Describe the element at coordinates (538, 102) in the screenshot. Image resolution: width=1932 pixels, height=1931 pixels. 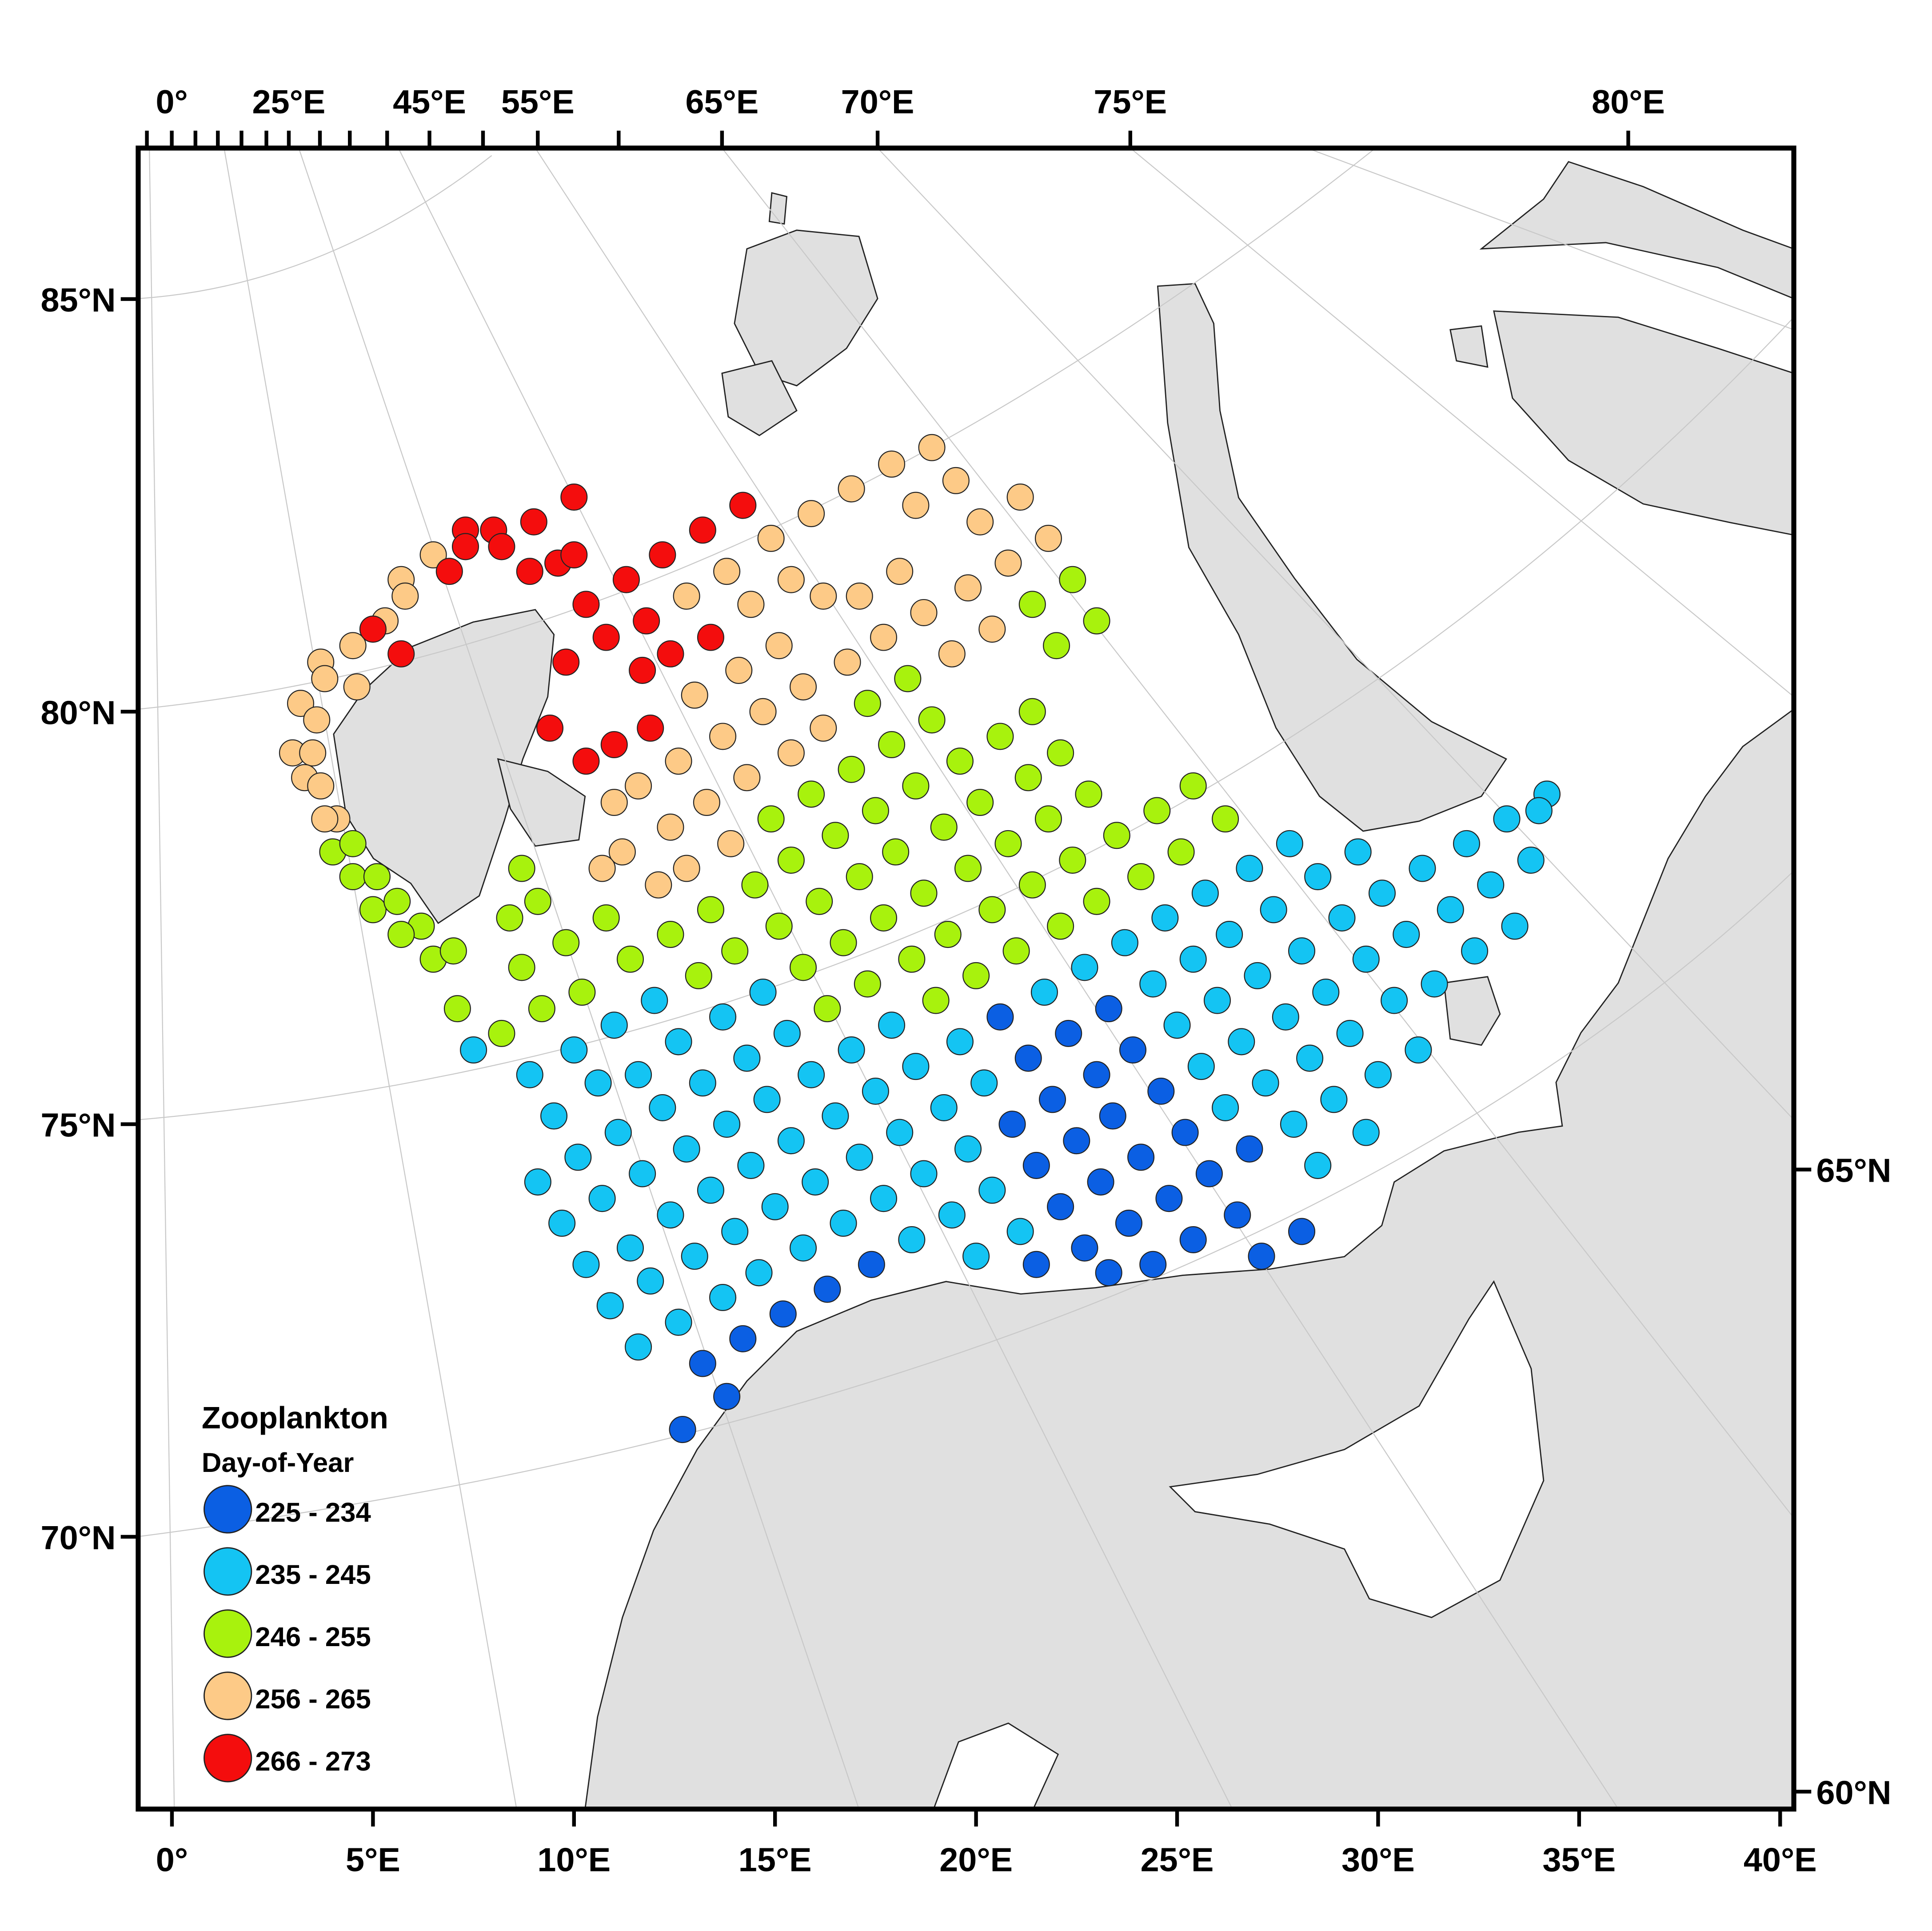
I see `top-tick-label: 55°E` at that location.